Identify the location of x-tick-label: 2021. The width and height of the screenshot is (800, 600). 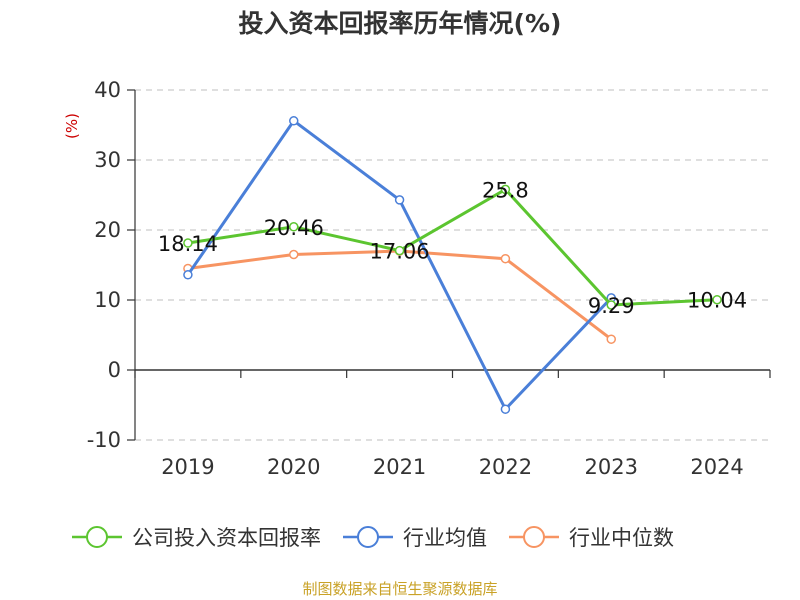
(399, 467).